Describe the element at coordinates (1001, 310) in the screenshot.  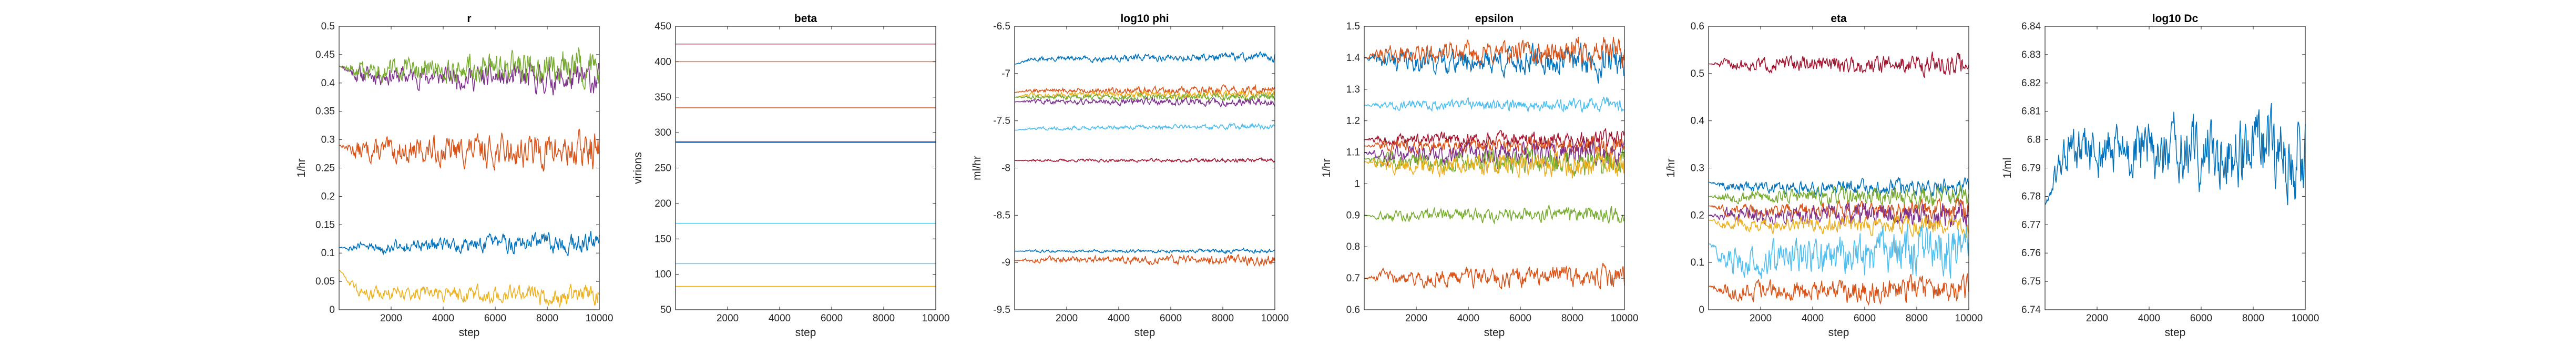
I see `y-tick-label: -9.5` at that location.